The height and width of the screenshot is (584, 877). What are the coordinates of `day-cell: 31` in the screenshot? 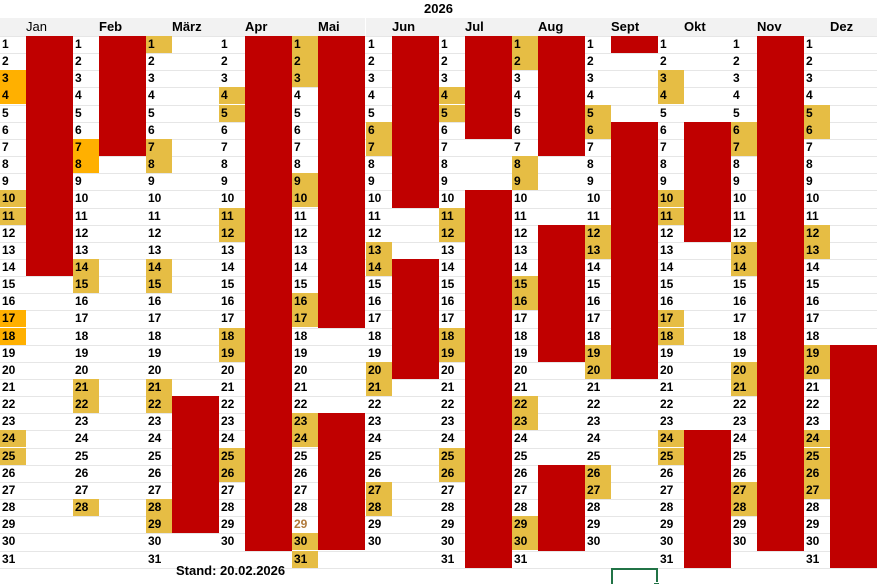 It's located at (305, 559).